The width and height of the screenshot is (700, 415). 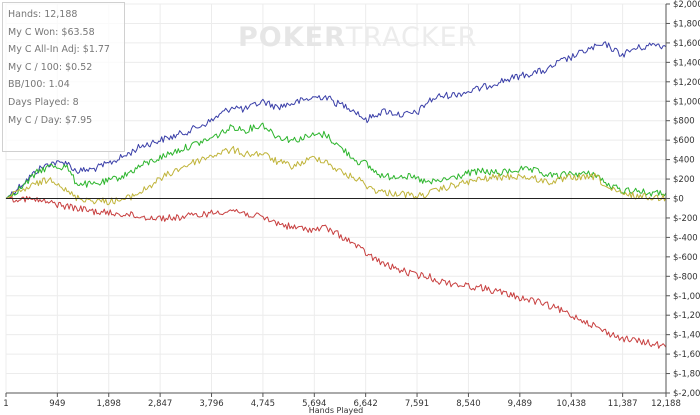 What do you see at coordinates (365, 404) in the screenshot?
I see `x-tick-label-7: 6,642` at bounding box center [365, 404].